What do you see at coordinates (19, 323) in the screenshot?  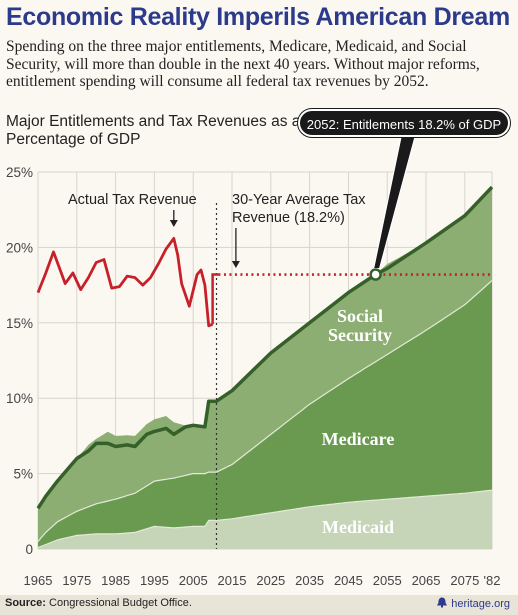 I see `y-tick-label: 15%` at bounding box center [19, 323].